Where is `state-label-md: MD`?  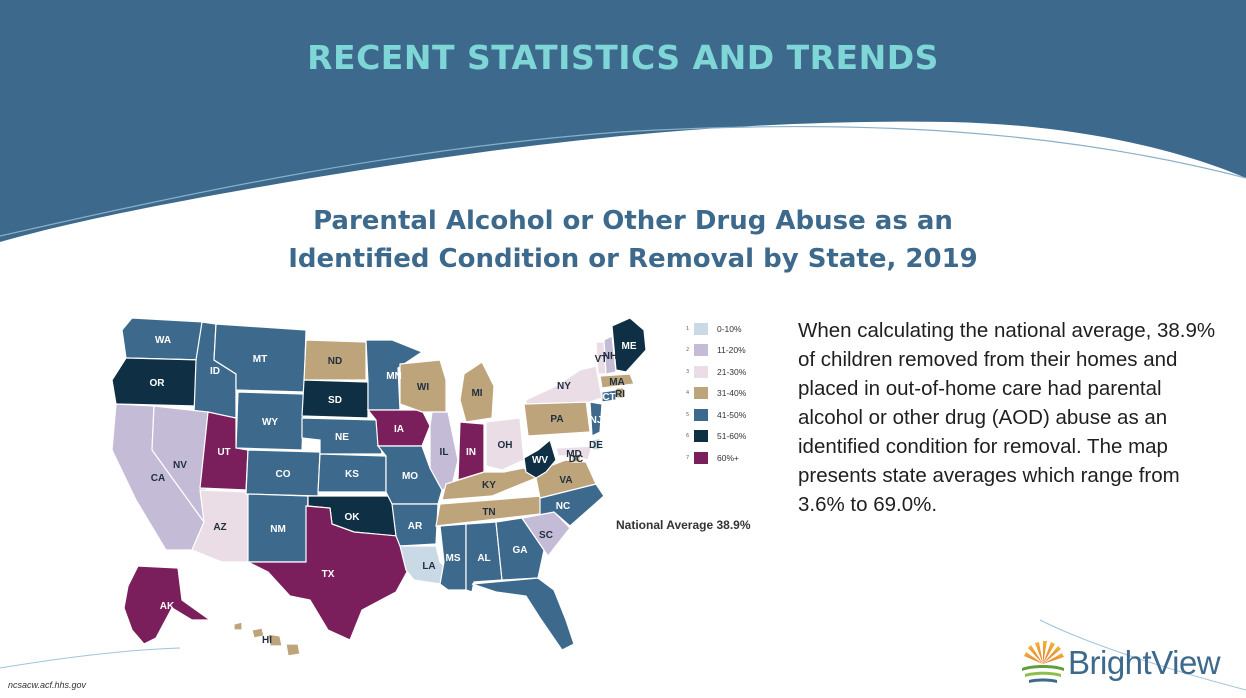
state-label-md: MD is located at coordinates (574, 454).